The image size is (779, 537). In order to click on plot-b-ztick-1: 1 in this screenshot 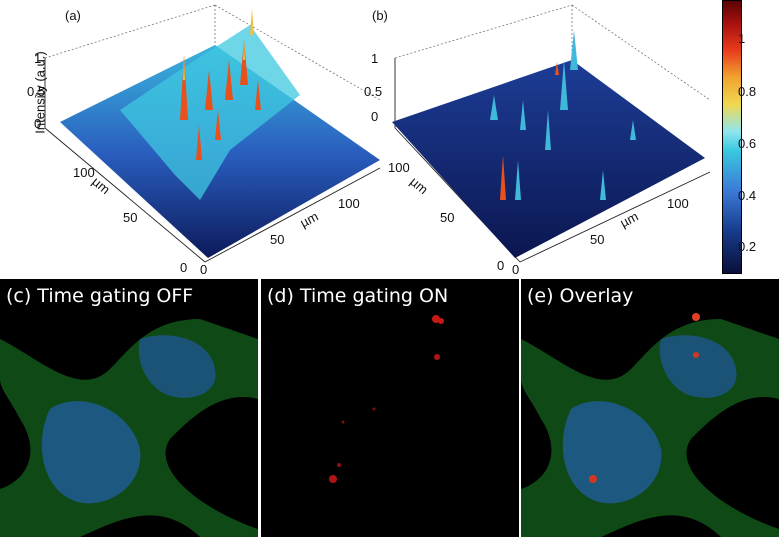, I will do `click(375, 58)`.